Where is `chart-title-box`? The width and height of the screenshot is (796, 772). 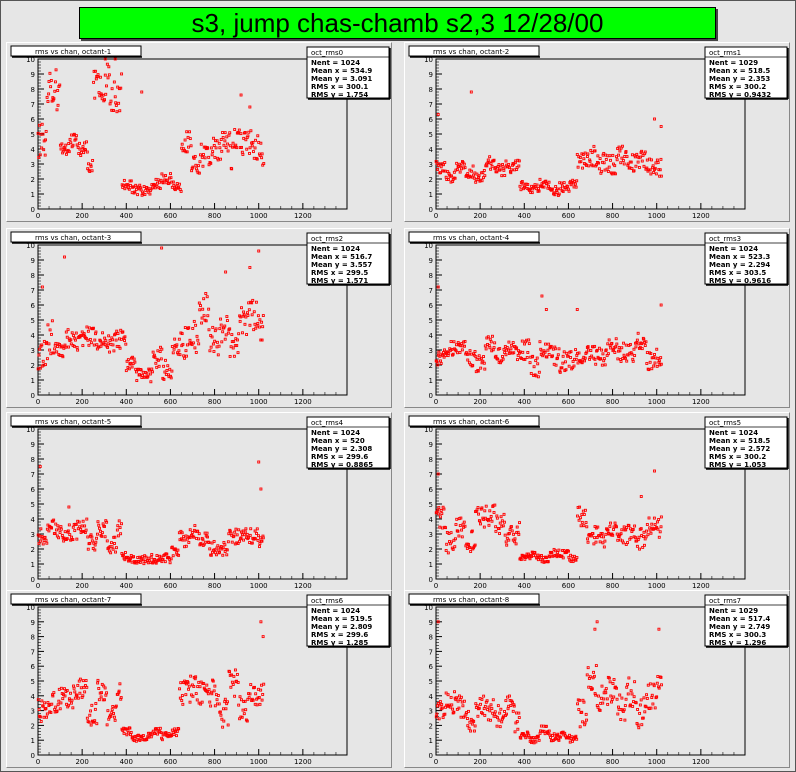 chart-title-box is located at coordinates (76, 51).